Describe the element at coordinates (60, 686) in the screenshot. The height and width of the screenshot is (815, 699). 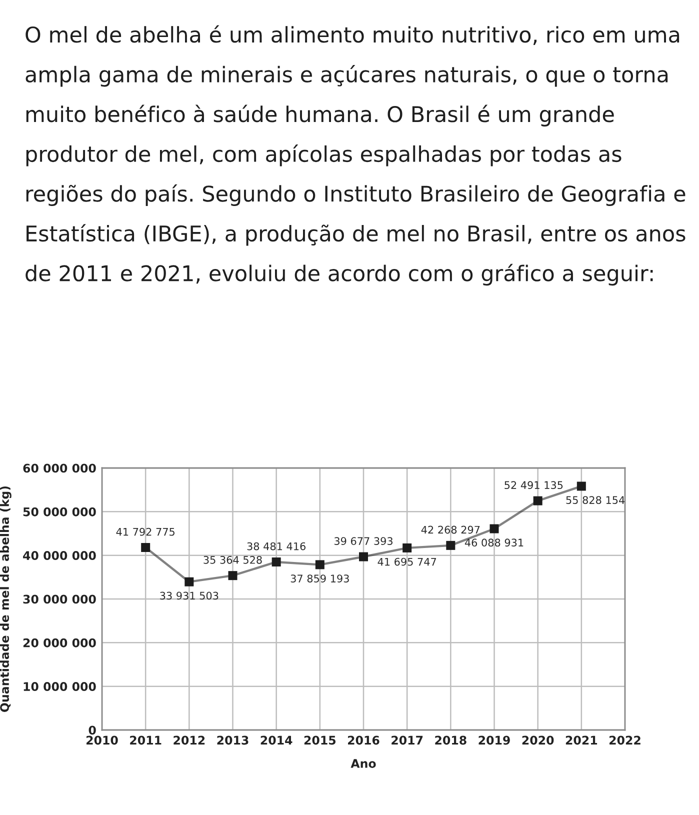
I see `y-tick-label: 10 000 000` at that location.